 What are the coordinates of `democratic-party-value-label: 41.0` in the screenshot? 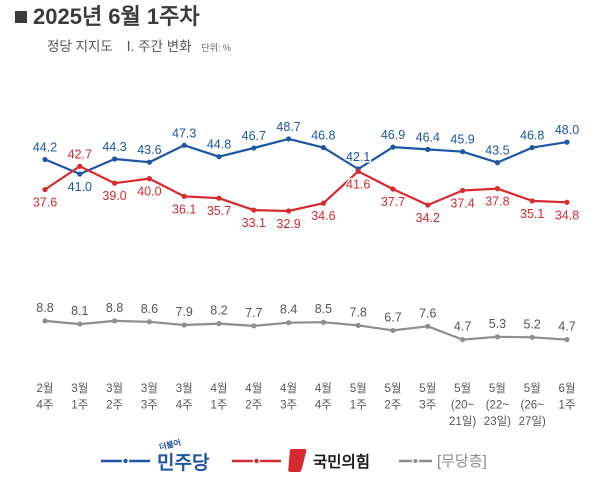 It's located at (80, 187).